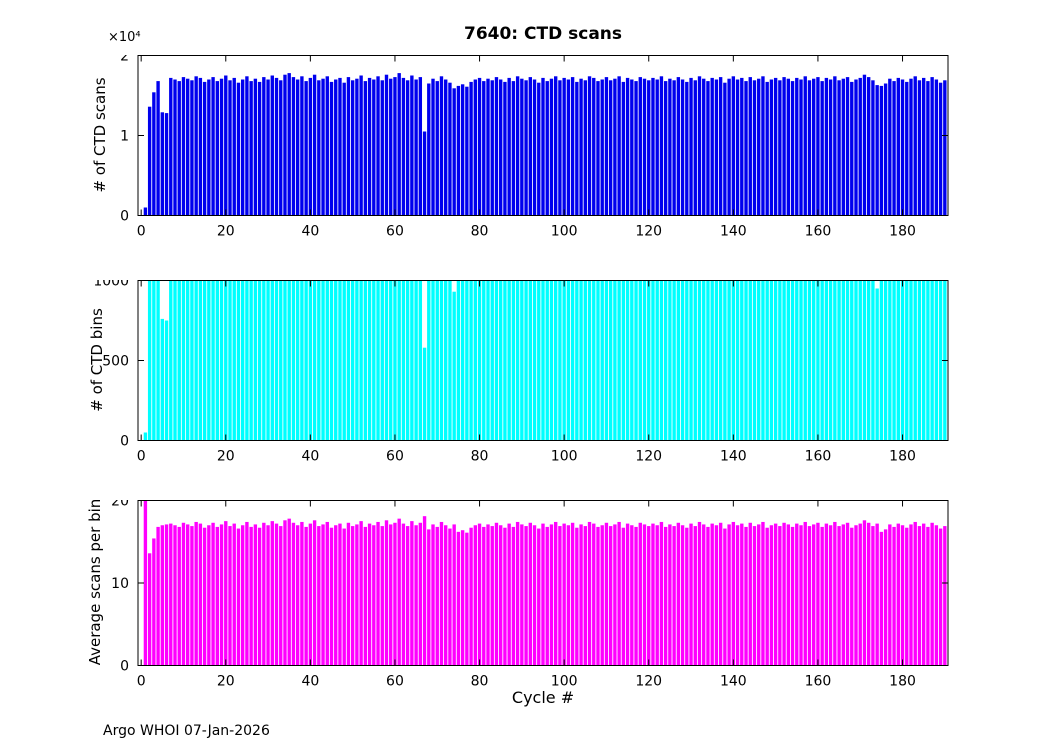 The width and height of the screenshot is (1050, 750). Describe the element at coordinates (124, 60) in the screenshot. I see `y-tick-label: 2` at that location.